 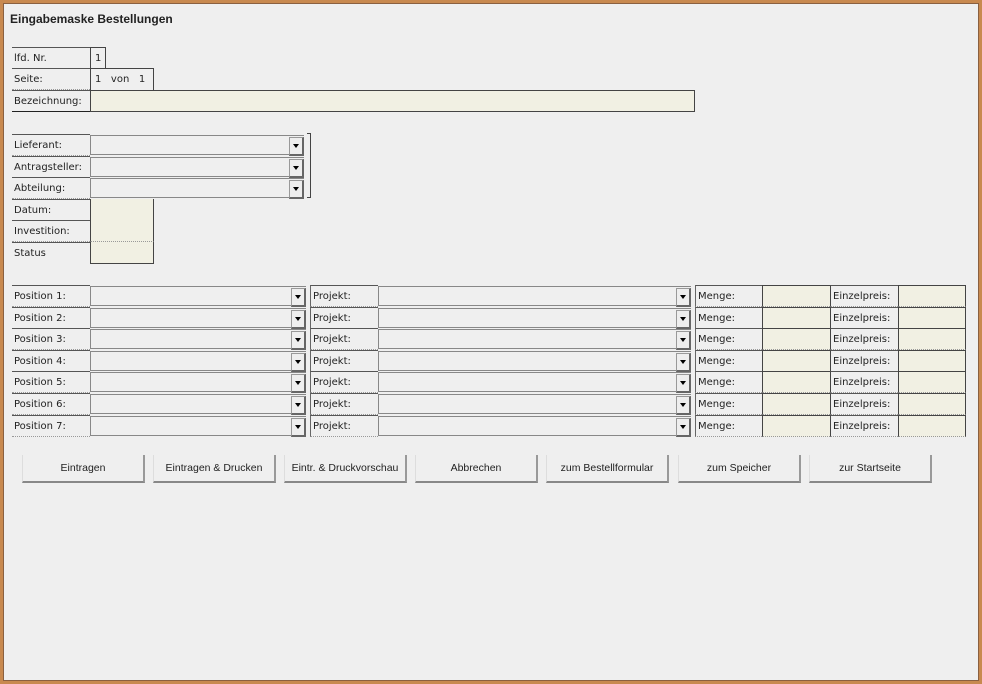 What do you see at coordinates (122, 252) in the screenshot?
I see `status-input` at bounding box center [122, 252].